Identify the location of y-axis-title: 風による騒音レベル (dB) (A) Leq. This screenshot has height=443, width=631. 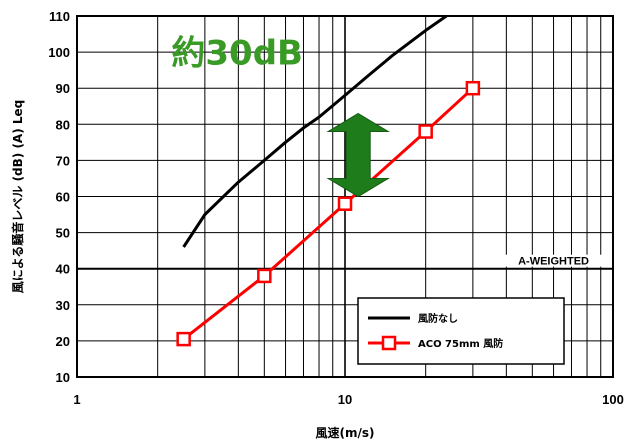
(17, 197).